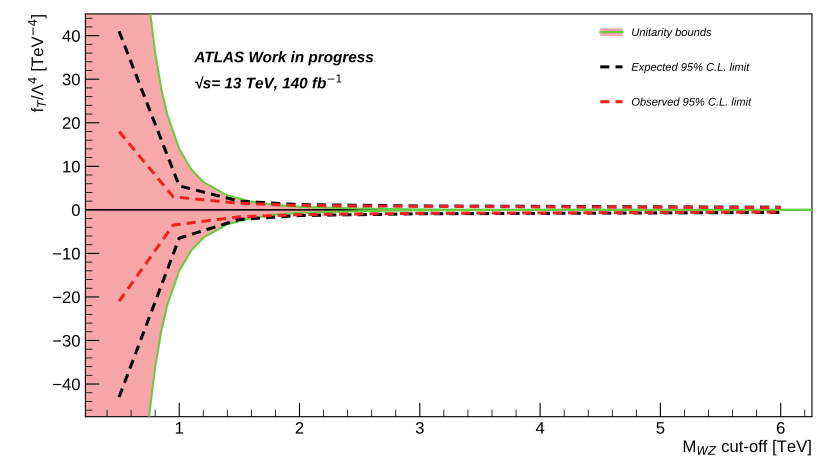 The width and height of the screenshot is (821, 463). I want to click on y-axis-title: f$_{T}$/Λ$^{4}$ [TeV$^{−4}$], so click(37, 63).